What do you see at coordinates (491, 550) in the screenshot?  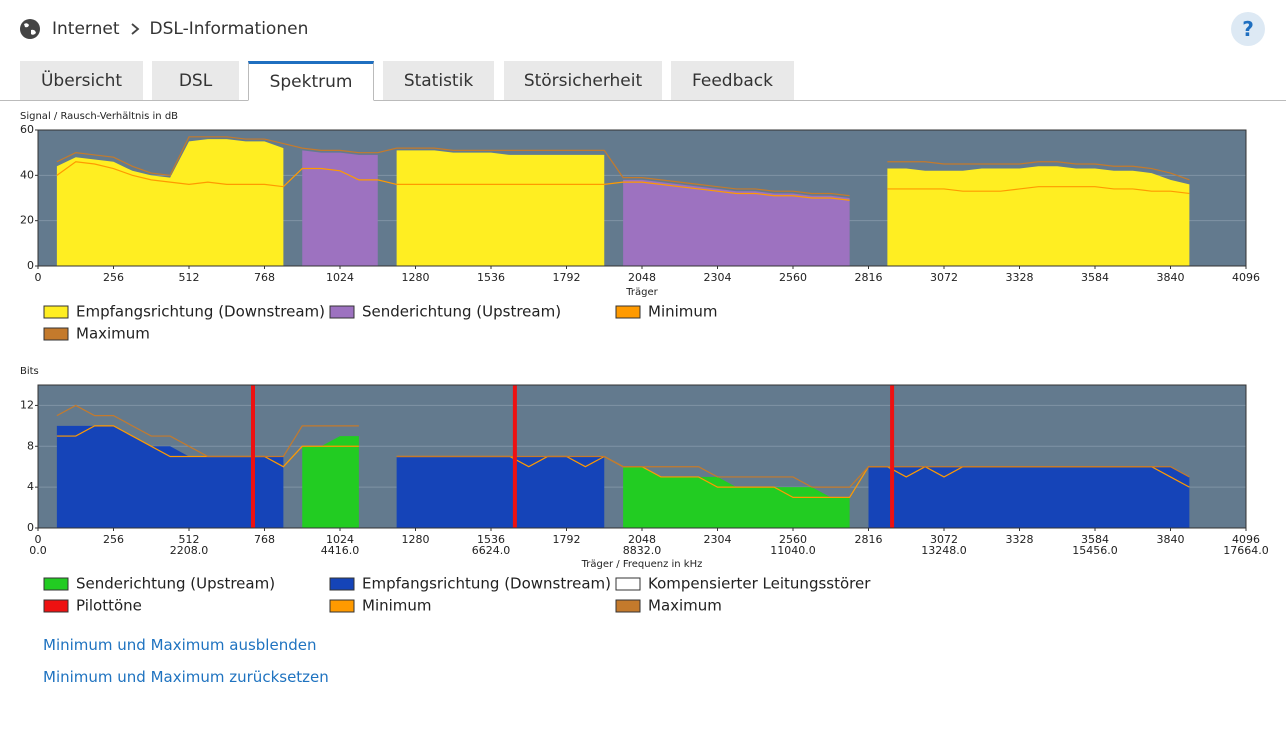 I see `x2-tick-label: 6624.0` at bounding box center [491, 550].